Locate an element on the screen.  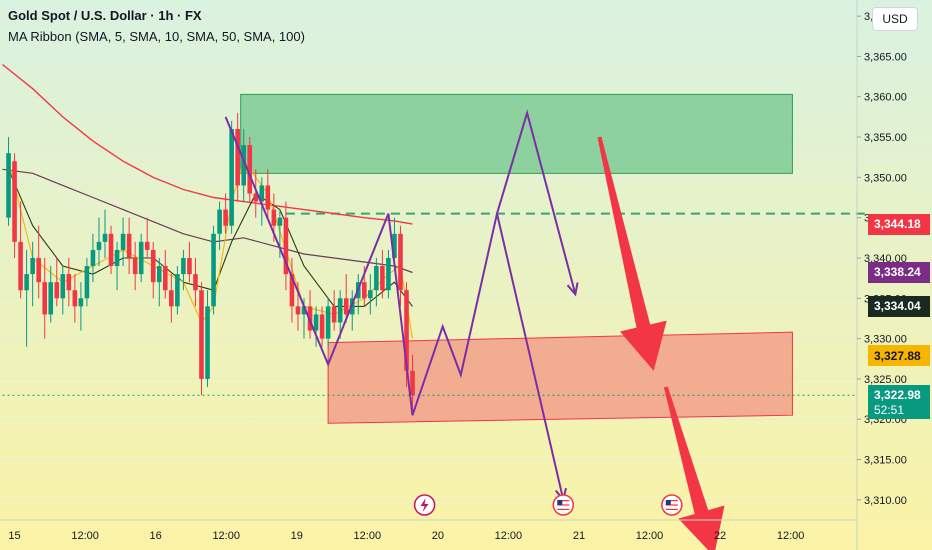
support-zone is located at coordinates (560, 377).